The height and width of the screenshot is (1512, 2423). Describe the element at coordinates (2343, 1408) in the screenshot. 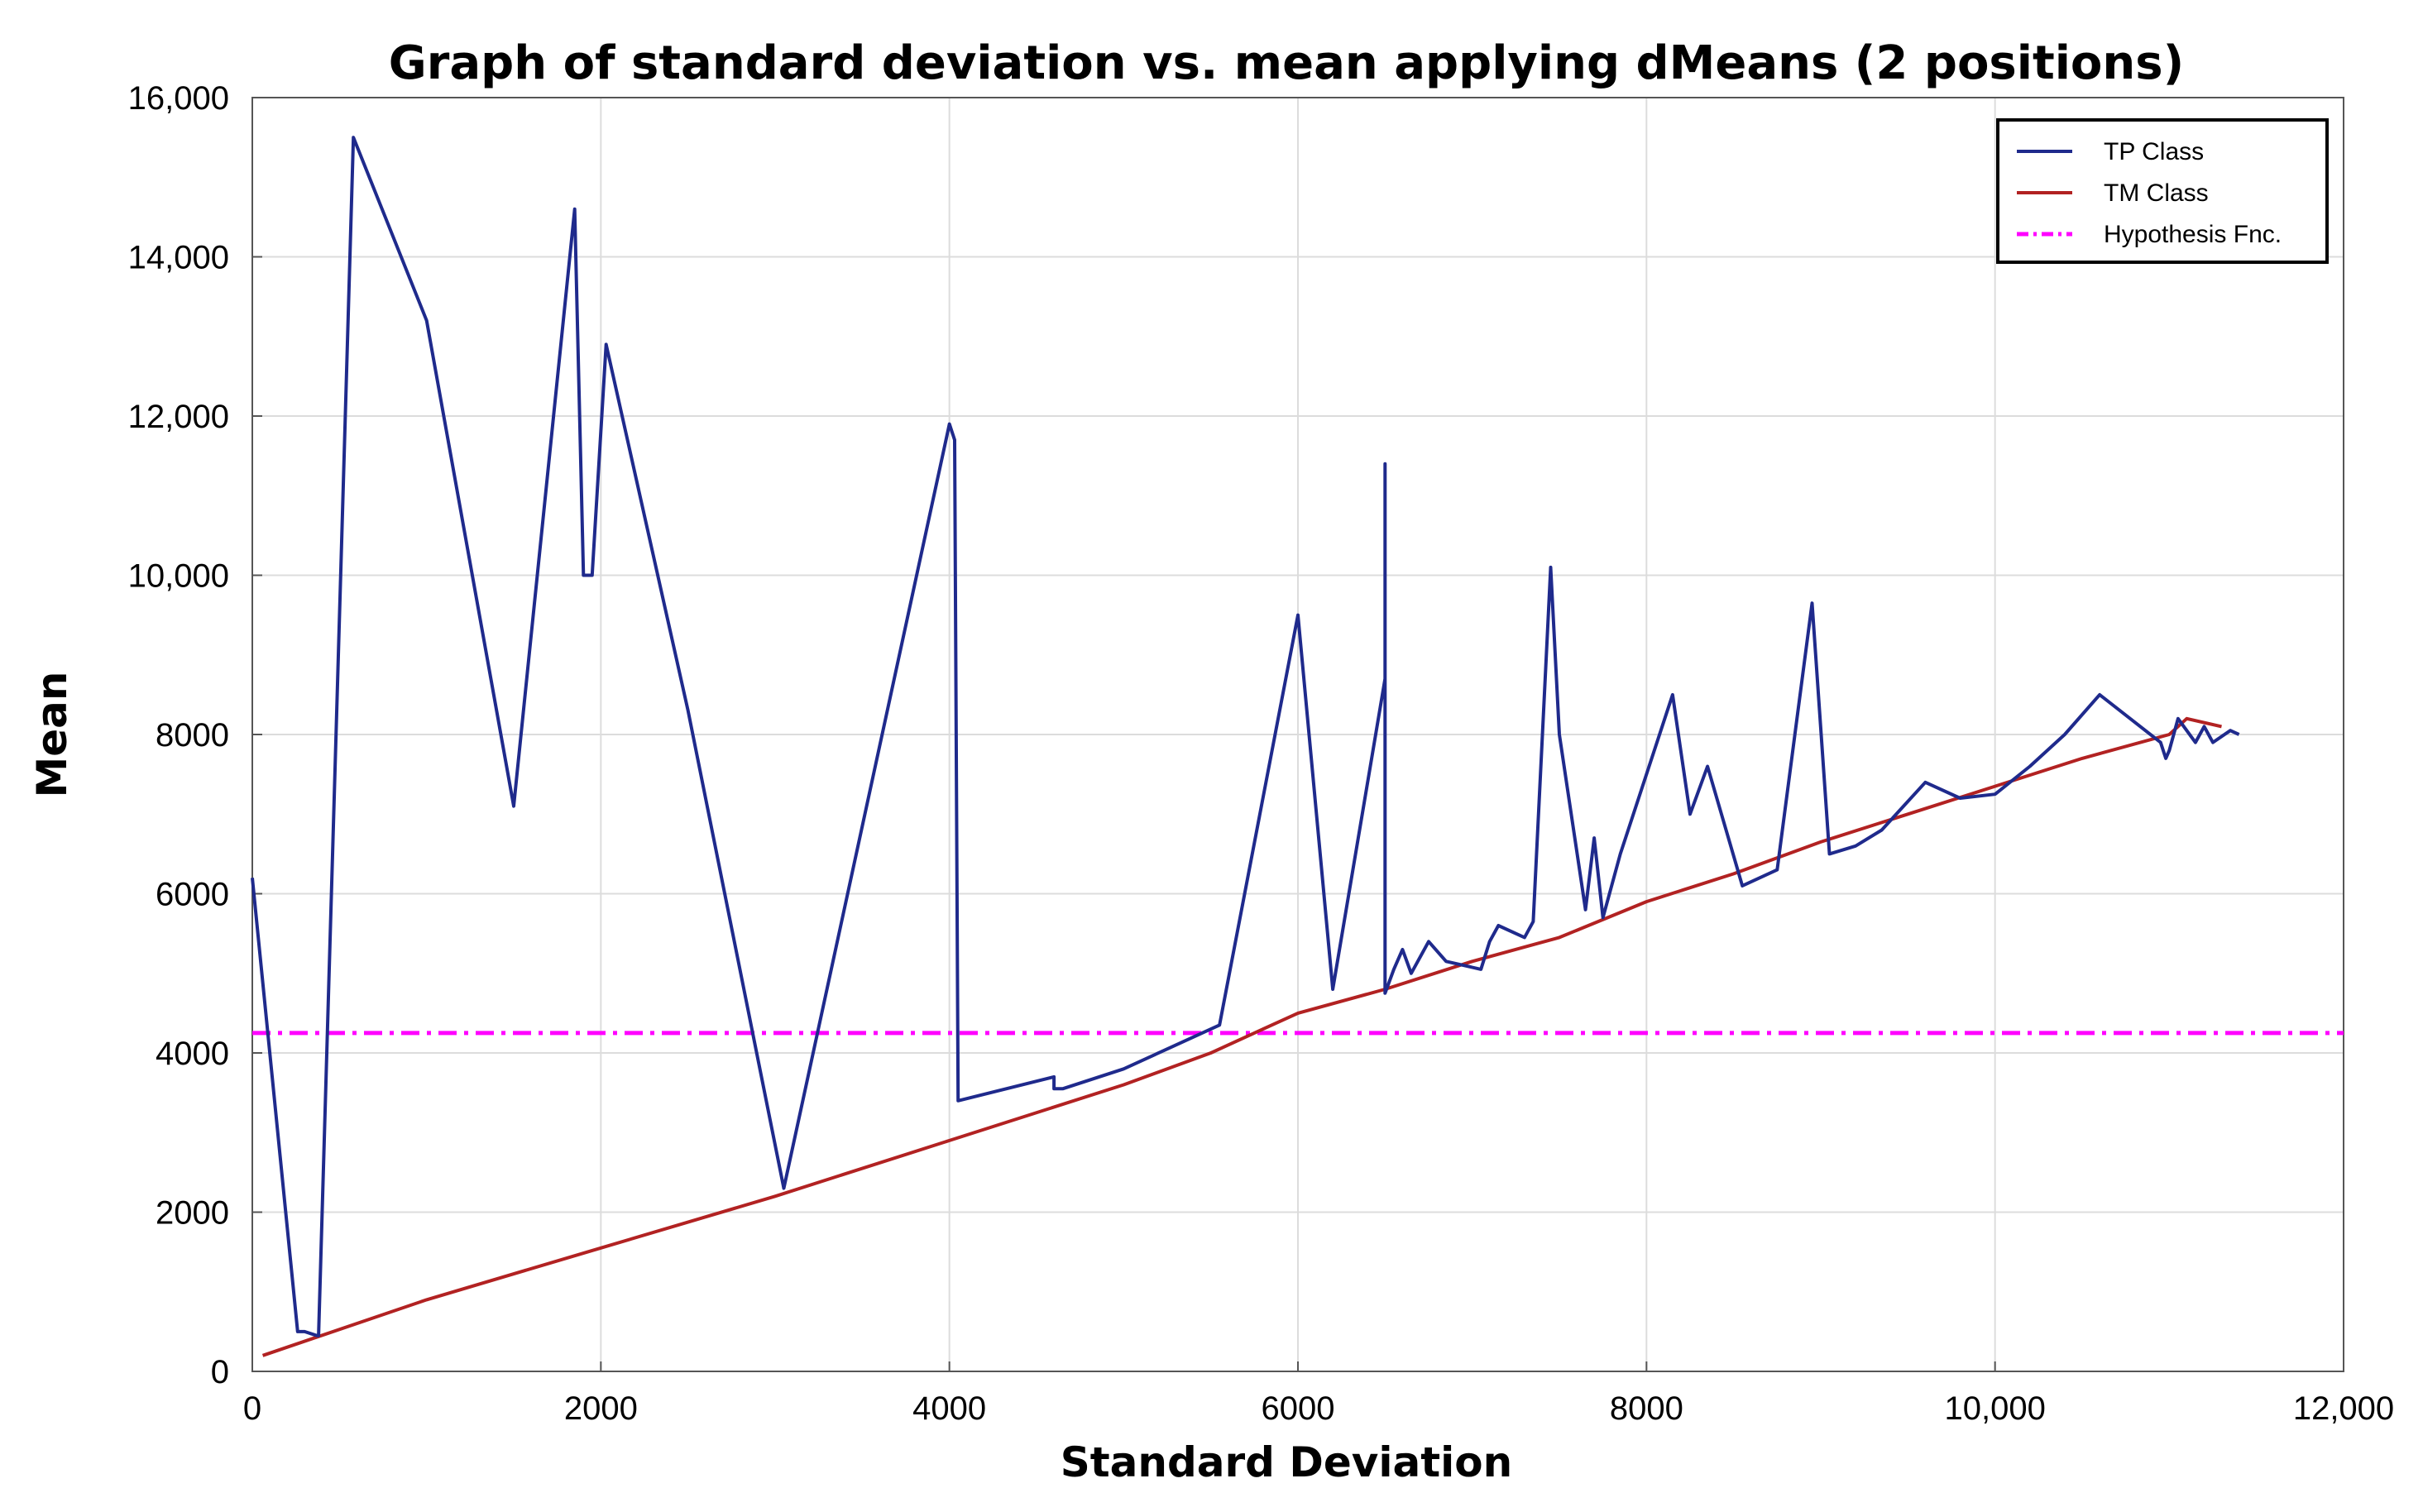

I see `x-tick-label: 12,000` at that location.